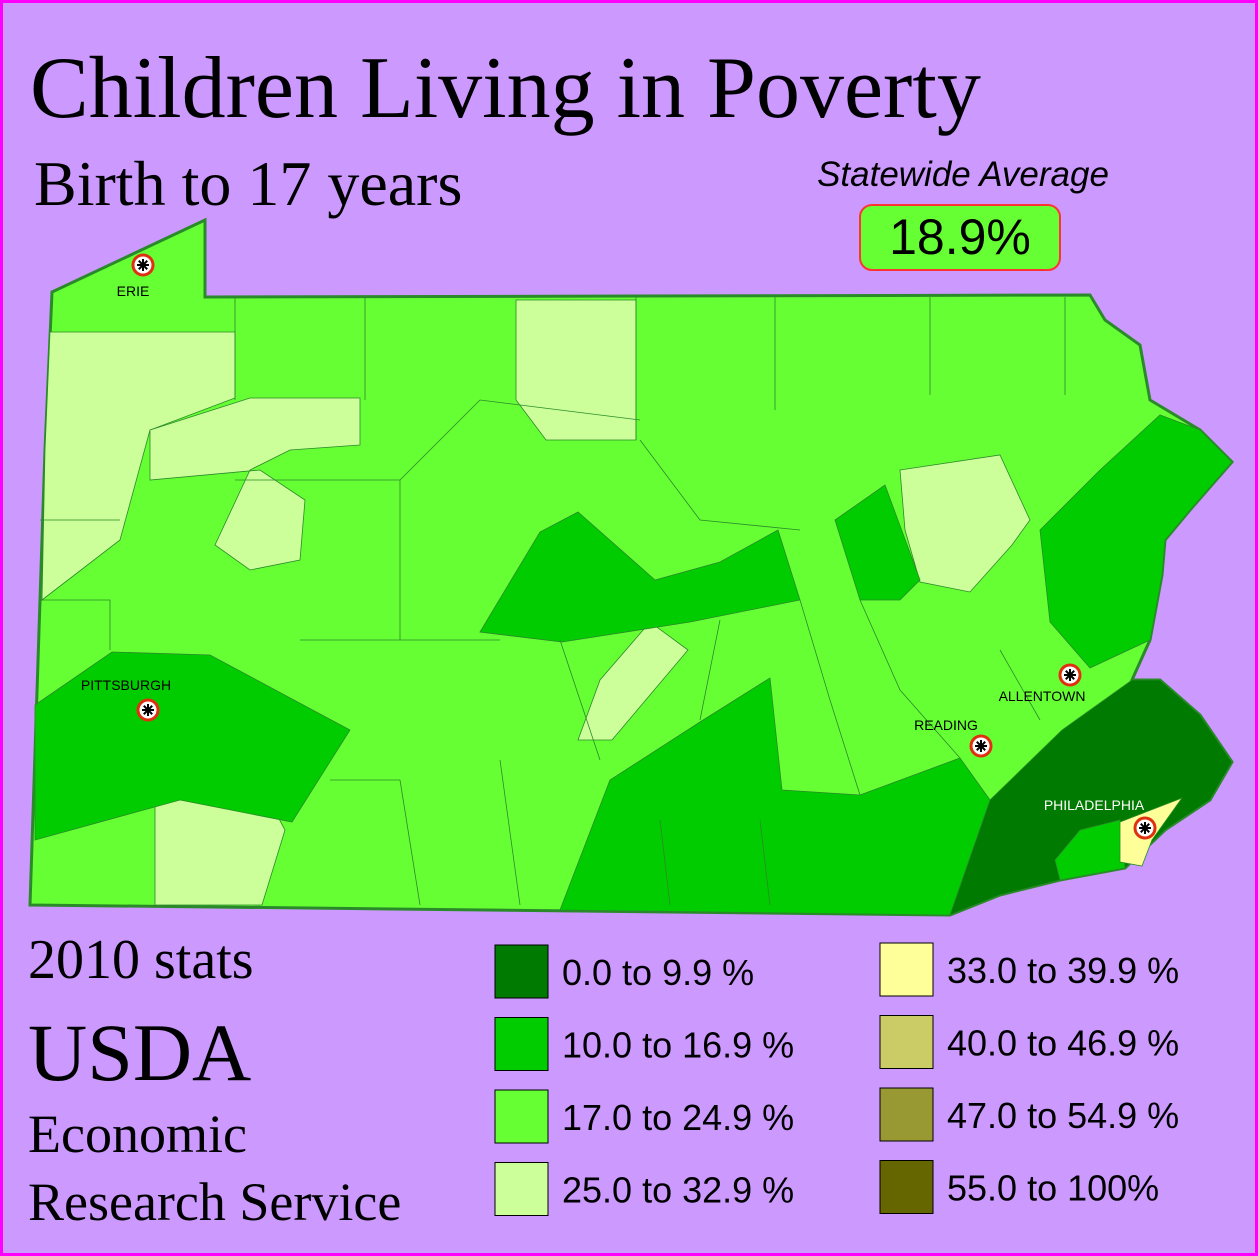 This screenshot has height=1256, width=1258. I want to click on legend-label: 33.0 to 39.9 %, so click(1063, 970).